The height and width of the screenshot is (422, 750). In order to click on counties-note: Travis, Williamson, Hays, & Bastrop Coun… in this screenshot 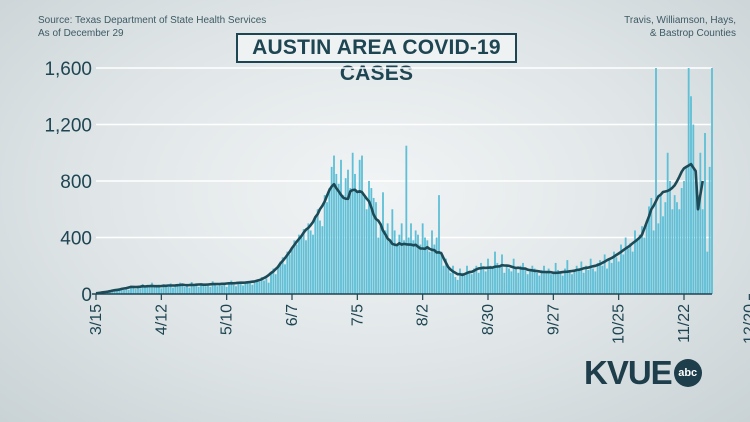, I will do `click(680, 27)`.